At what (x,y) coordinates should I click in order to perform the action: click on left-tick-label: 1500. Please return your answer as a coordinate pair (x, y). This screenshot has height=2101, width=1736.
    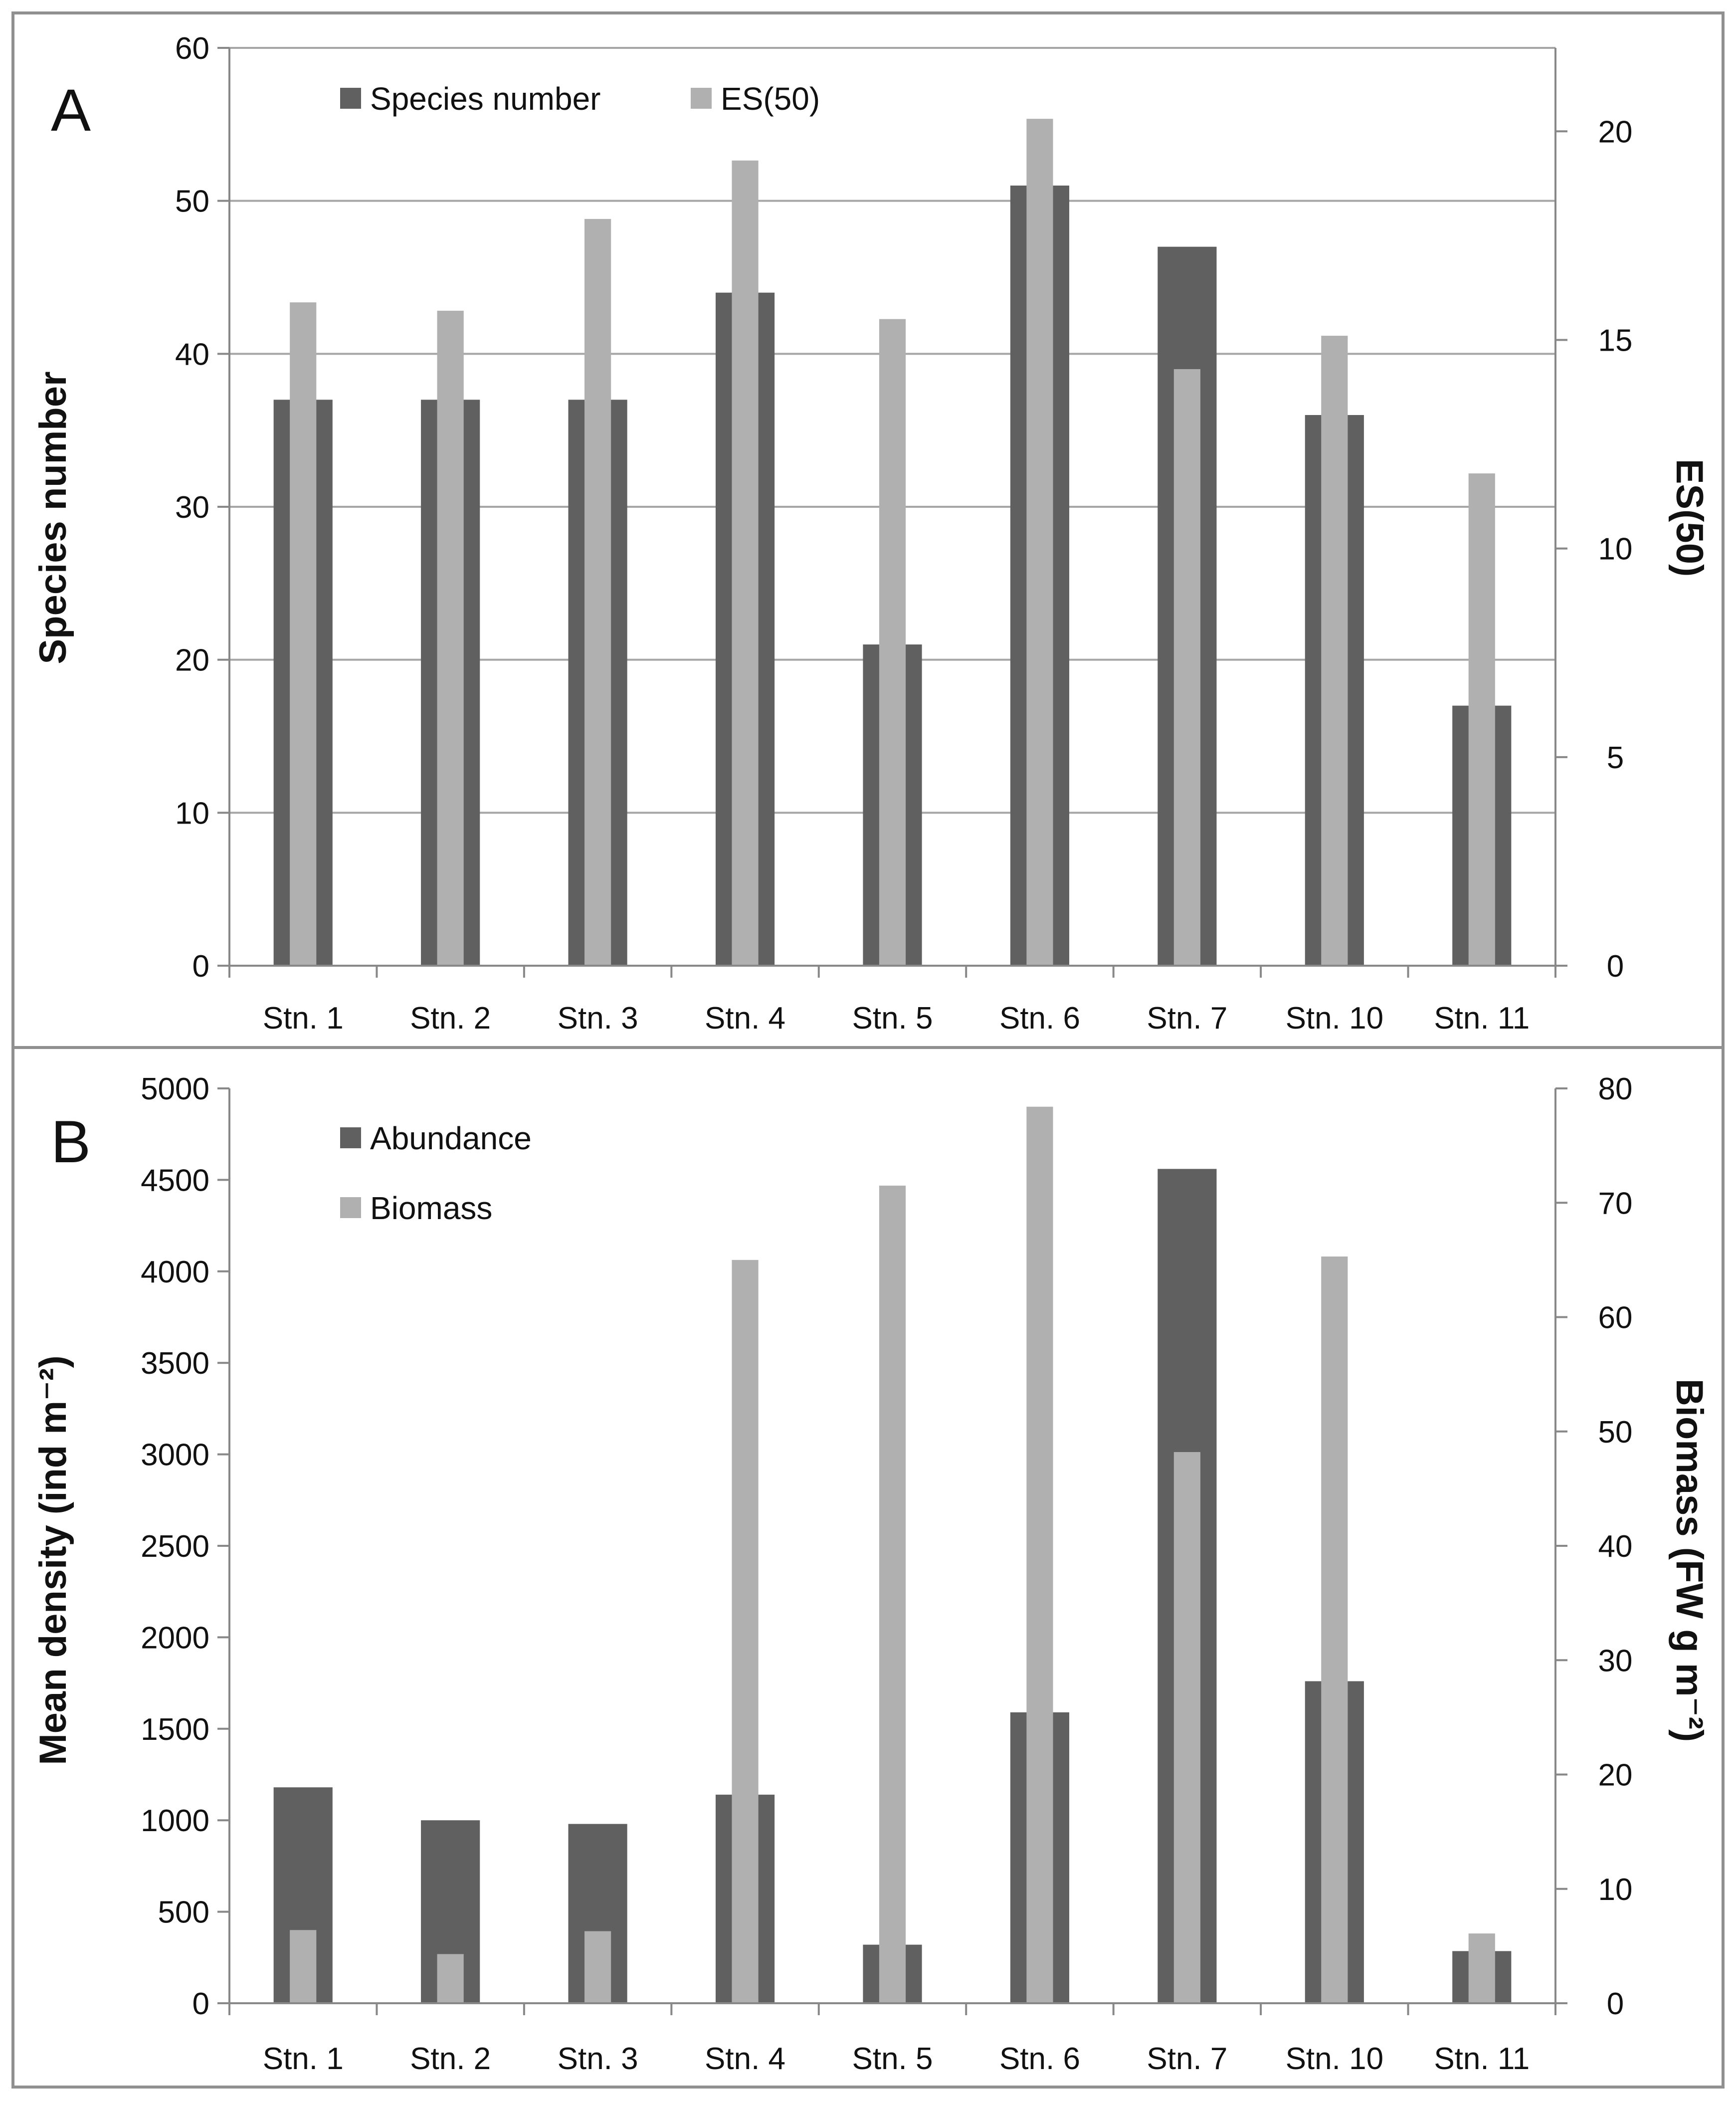
    Looking at the image, I should click on (175, 1729).